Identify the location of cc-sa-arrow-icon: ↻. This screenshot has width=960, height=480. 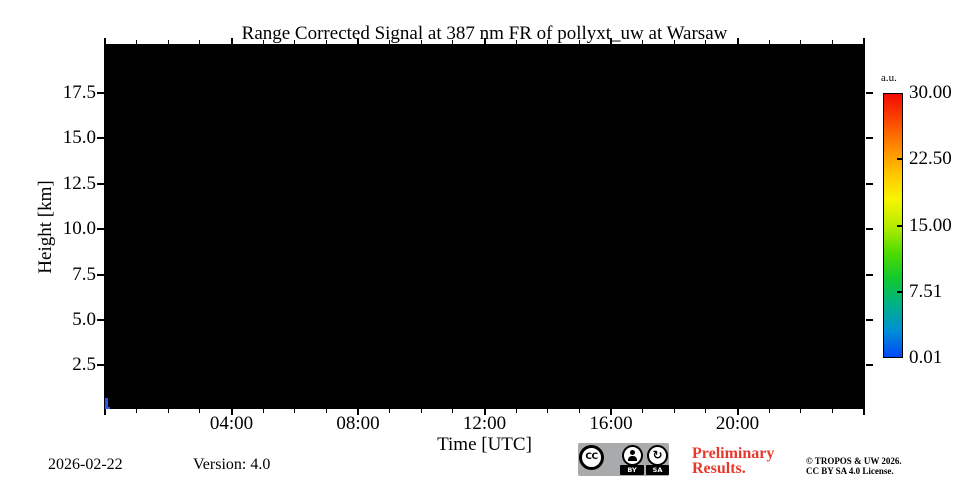
(657, 455).